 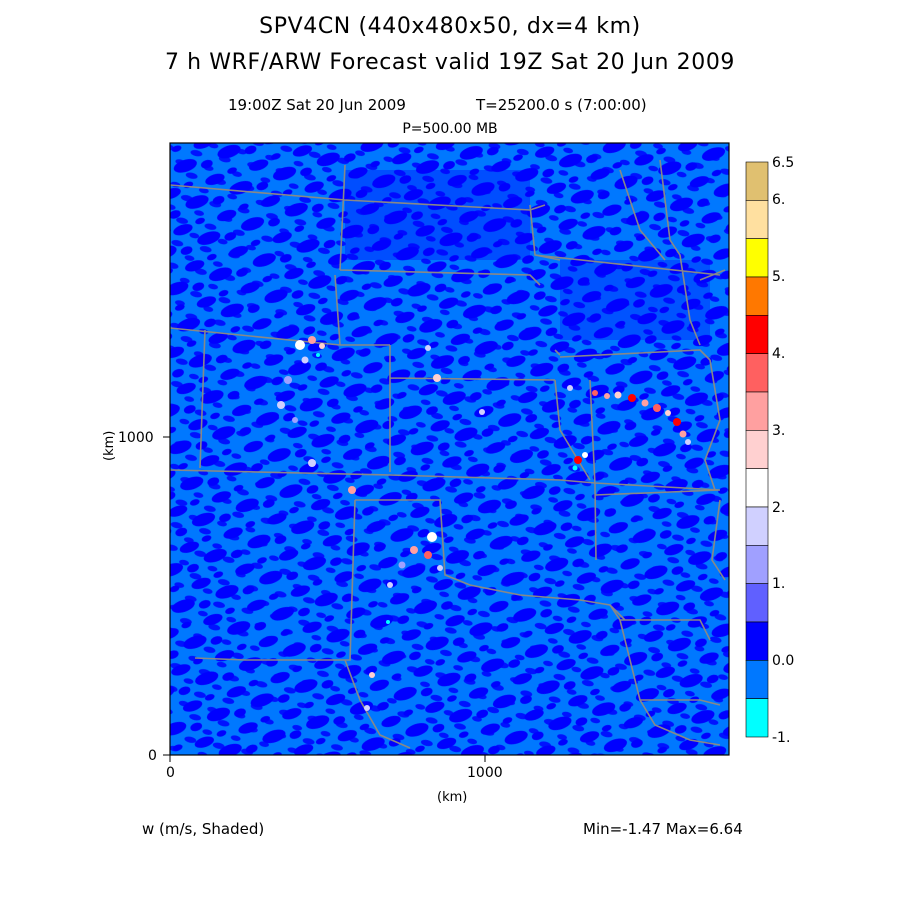 I want to click on plot-title: SPV4CN (440x480x50, dx=4 km), so click(x=450, y=26).